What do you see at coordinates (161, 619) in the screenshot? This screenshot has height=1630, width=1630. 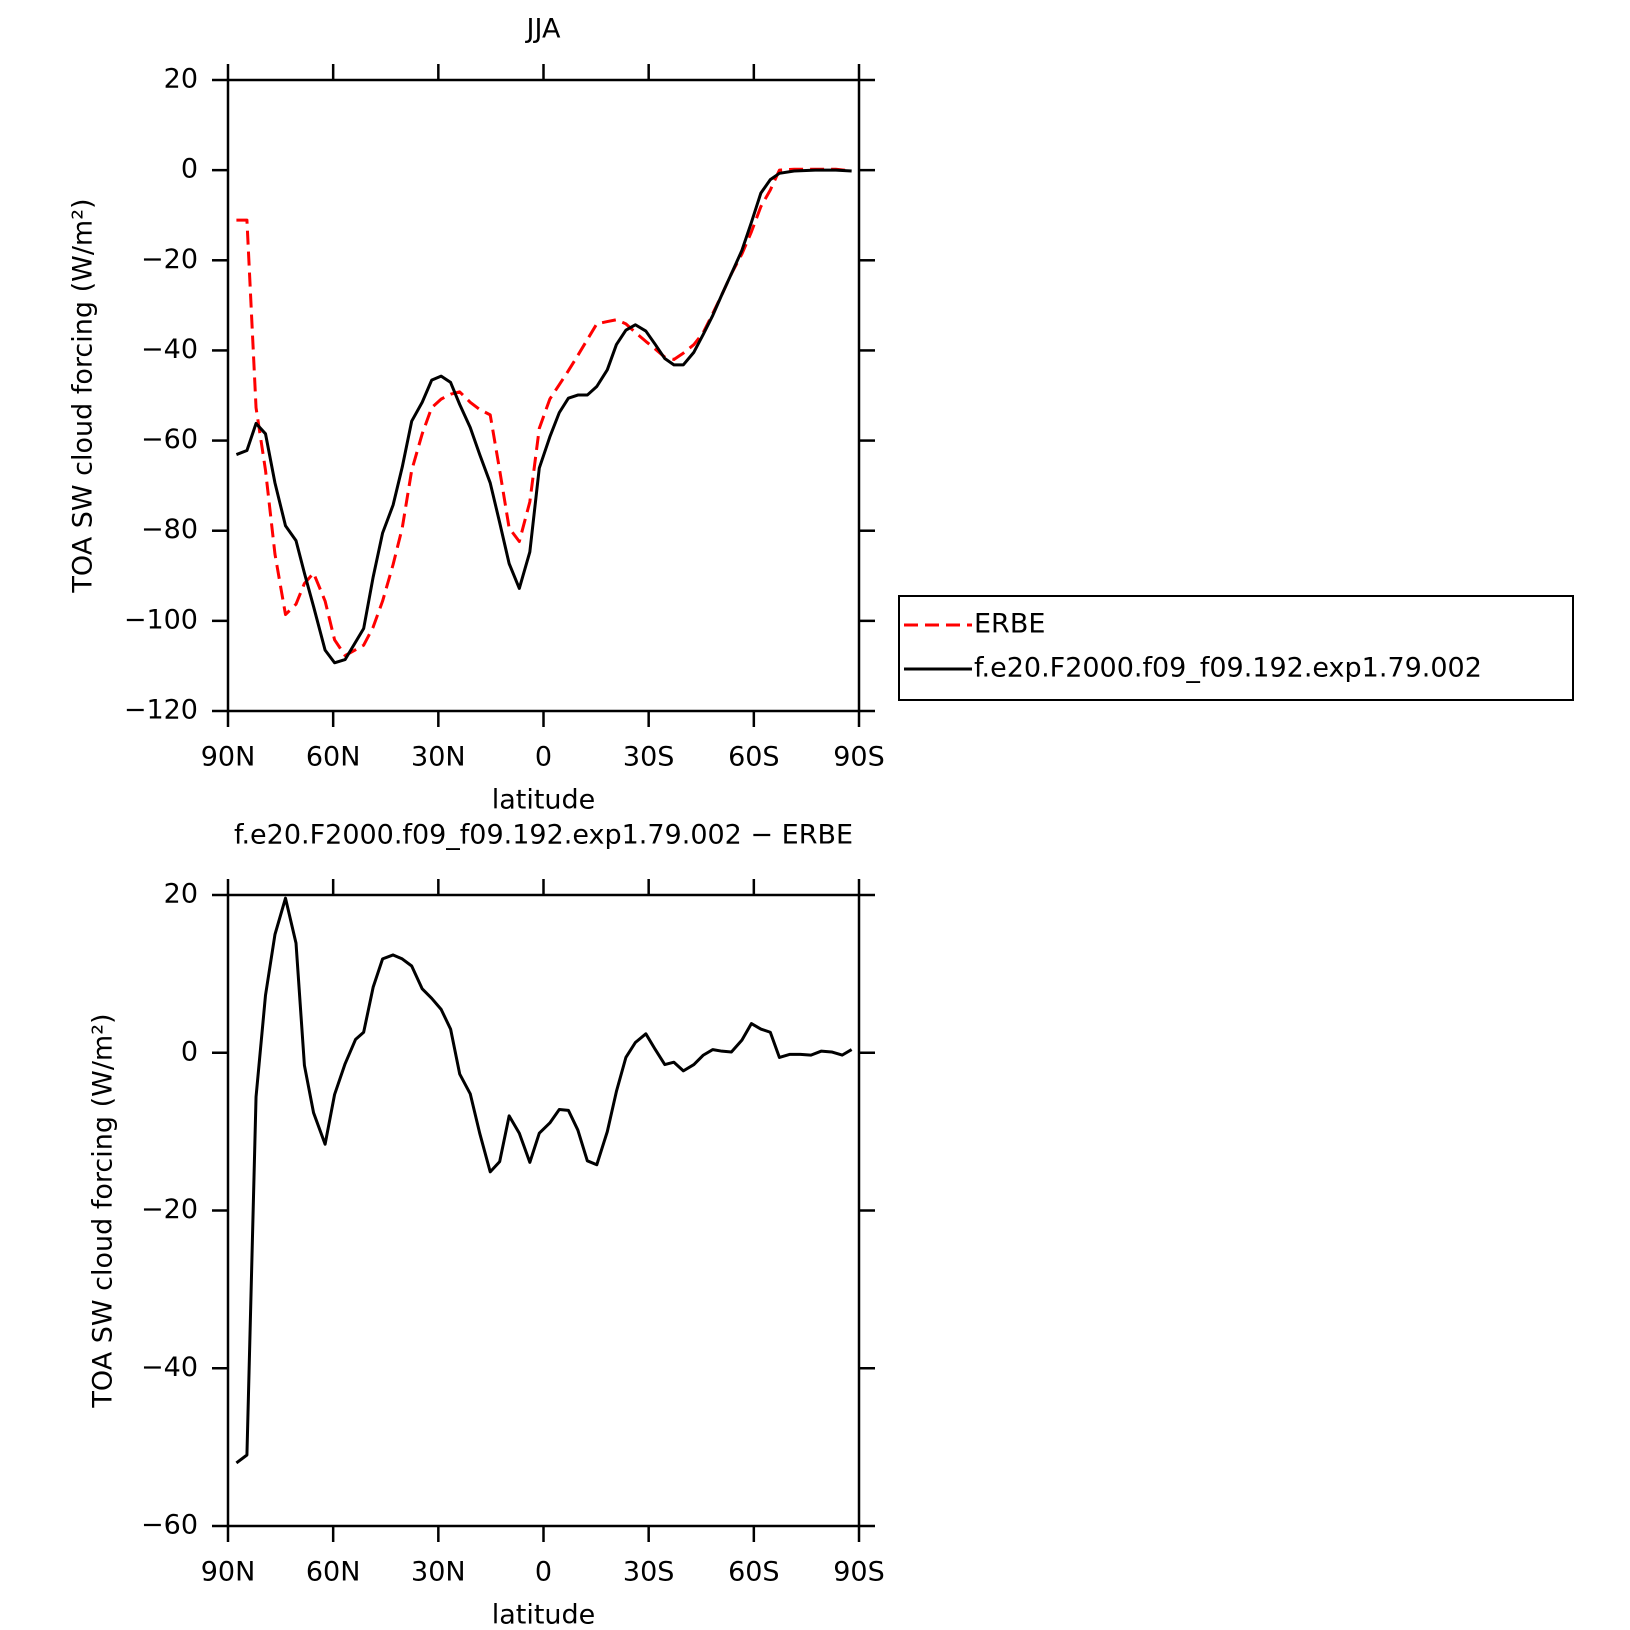 I see `y-tick-label: −100` at bounding box center [161, 619].